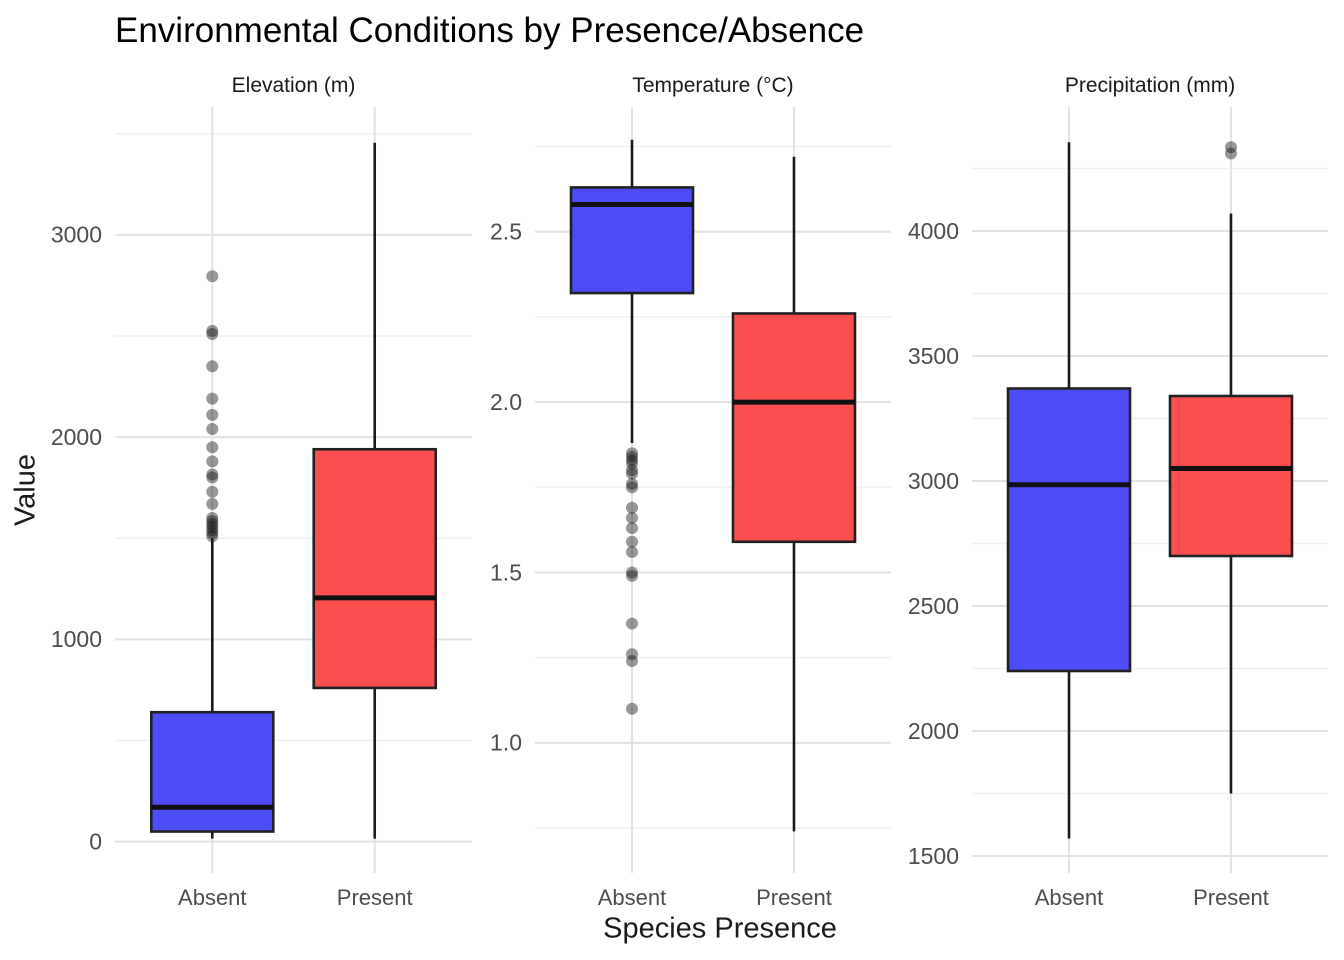 The image size is (1344, 960). I want to click on x-axis-title: Species Presence, so click(720, 928).